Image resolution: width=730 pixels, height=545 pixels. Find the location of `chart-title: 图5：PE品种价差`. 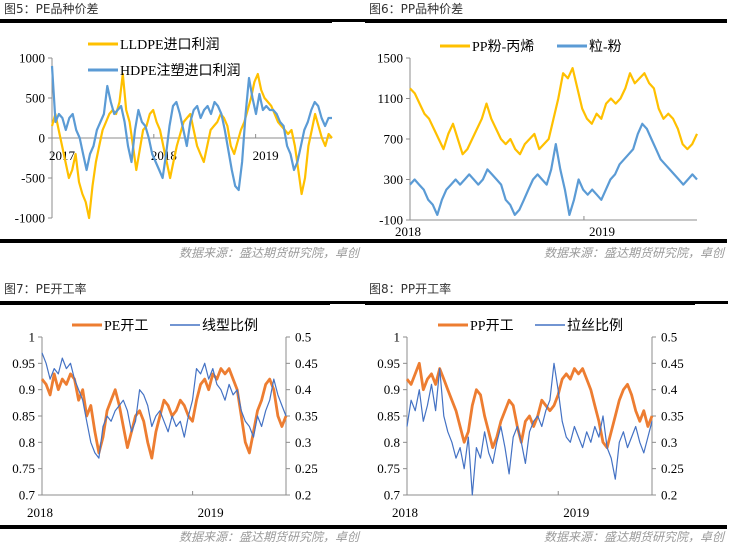

chart-title: 图5：PE品种价差 is located at coordinates (51, 9).